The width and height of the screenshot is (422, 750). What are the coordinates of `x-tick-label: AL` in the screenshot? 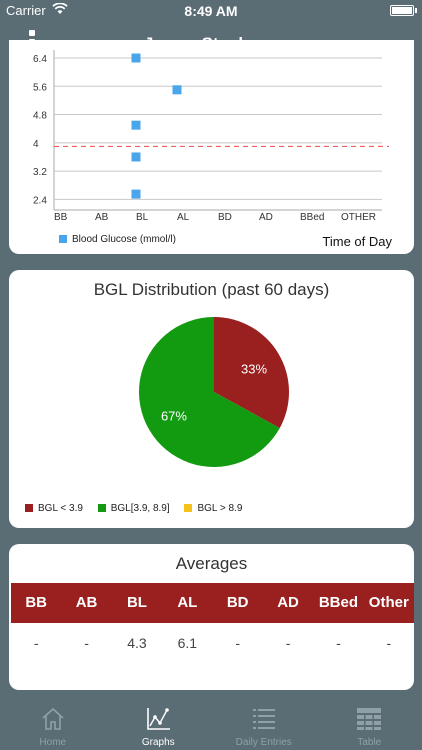 It's located at (183, 217).